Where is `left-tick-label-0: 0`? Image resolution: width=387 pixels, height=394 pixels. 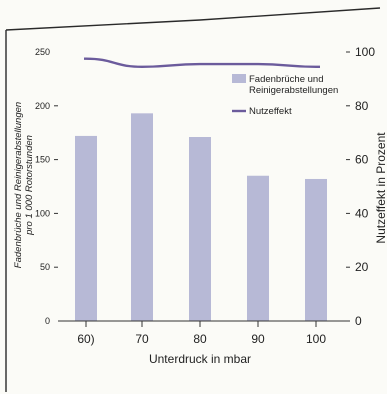 left-tick-label-0: 0 is located at coordinates (47, 321).